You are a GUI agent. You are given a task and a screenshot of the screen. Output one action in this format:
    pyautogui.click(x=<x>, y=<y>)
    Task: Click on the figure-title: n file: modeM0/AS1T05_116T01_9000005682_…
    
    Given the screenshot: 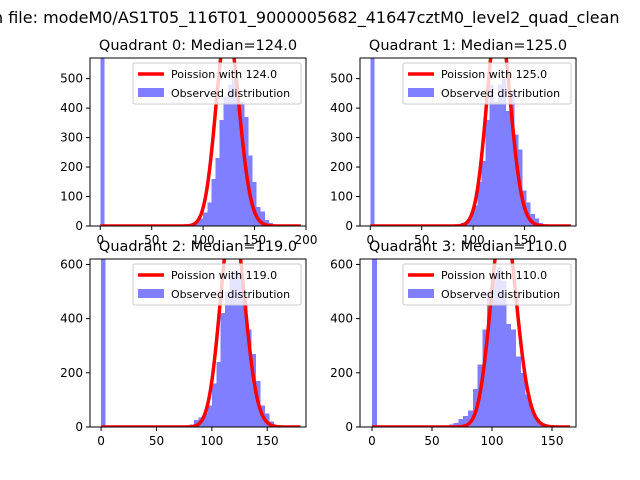 What is the action you would take?
    pyautogui.click(x=310, y=18)
    